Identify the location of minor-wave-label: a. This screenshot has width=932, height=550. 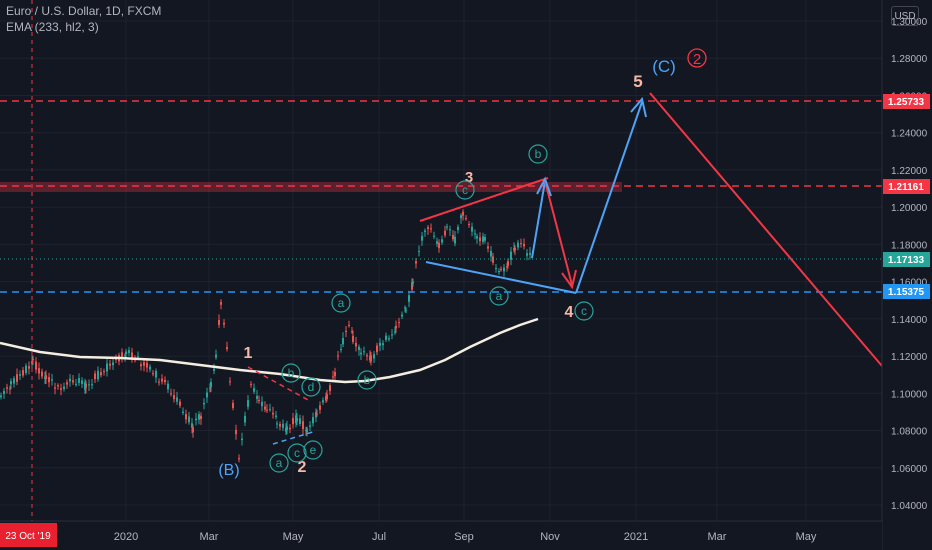
(341, 303).